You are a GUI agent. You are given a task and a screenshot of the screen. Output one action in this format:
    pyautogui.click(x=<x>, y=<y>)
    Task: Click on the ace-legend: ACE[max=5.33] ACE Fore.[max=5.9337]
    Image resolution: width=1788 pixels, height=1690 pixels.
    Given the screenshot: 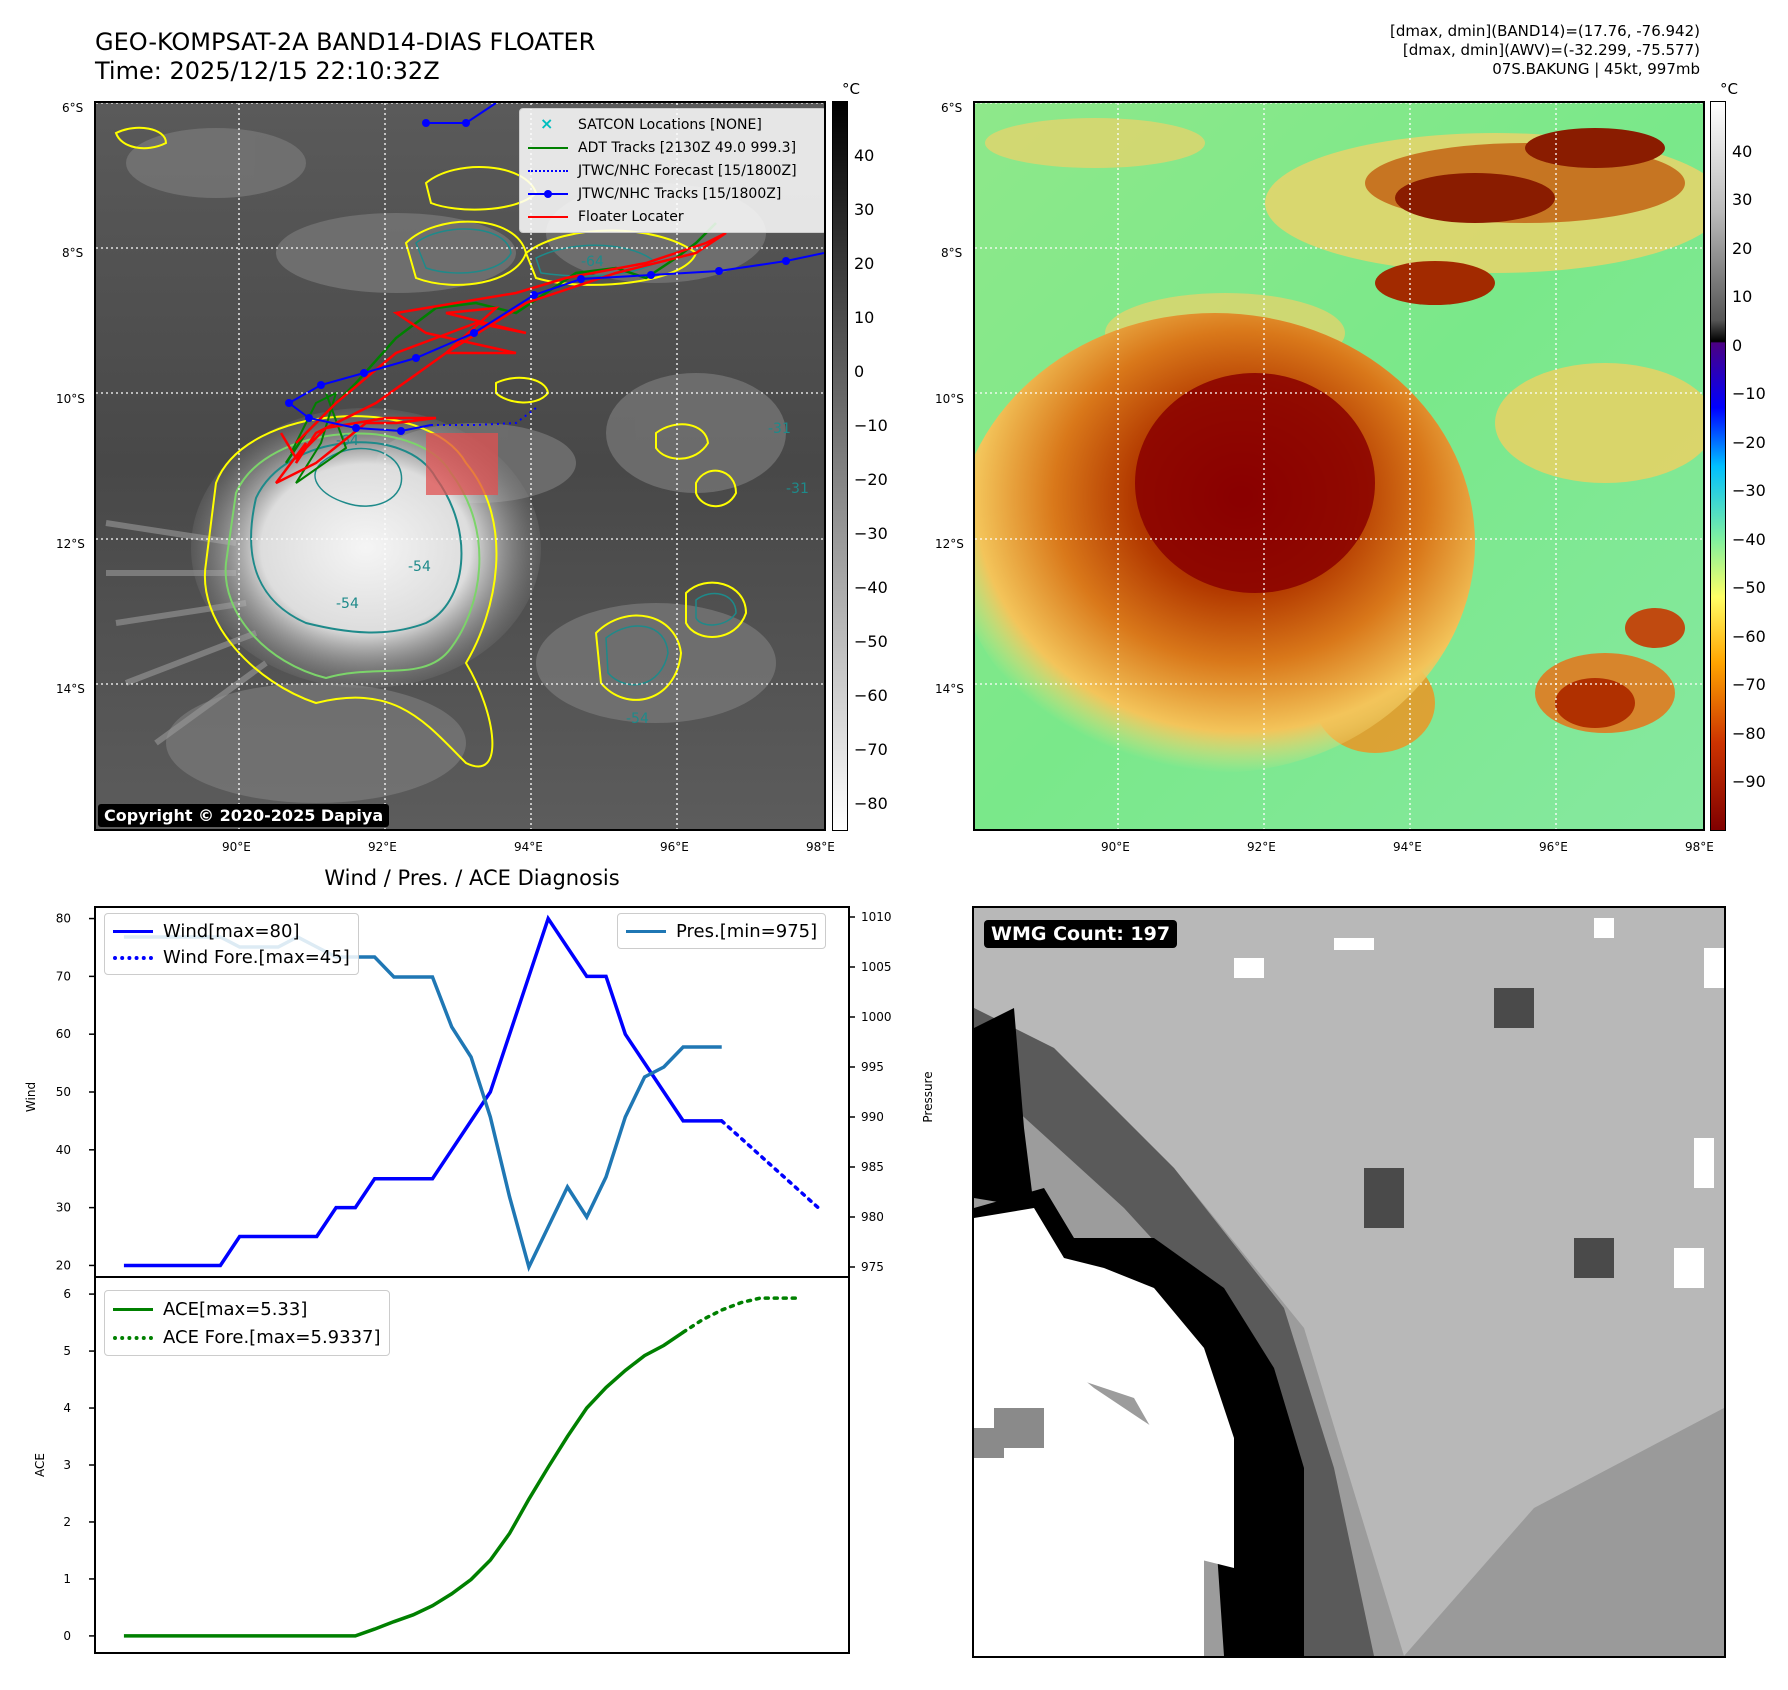 What is the action you would take?
    pyautogui.click(x=247, y=1323)
    